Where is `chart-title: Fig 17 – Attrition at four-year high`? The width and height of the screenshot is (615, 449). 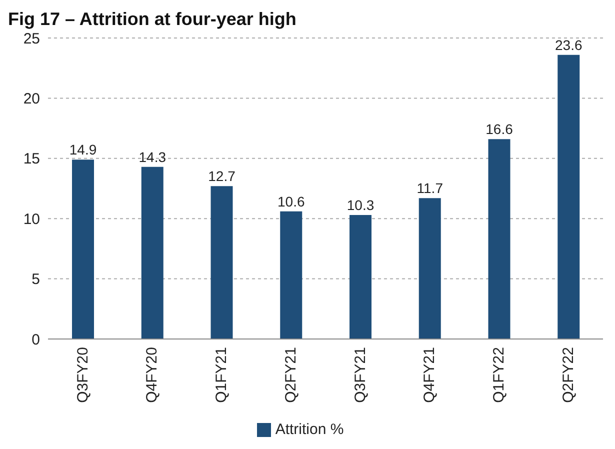
chart-title: Fig 17 – Attrition at four-year high is located at coordinates (153, 19).